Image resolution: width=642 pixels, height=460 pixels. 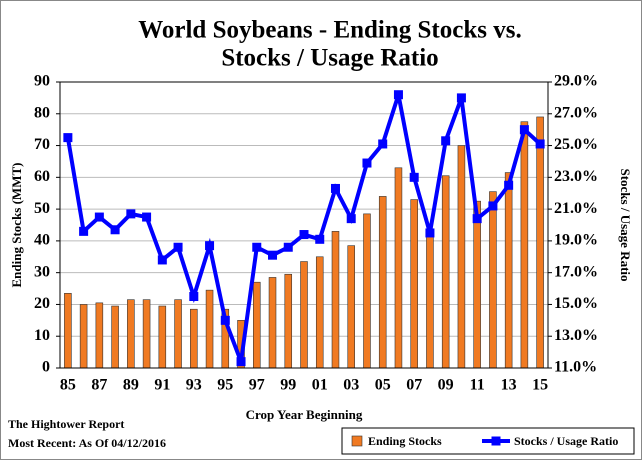 I want to click on y2-tick-label: 17.0%, so click(x=576, y=271).